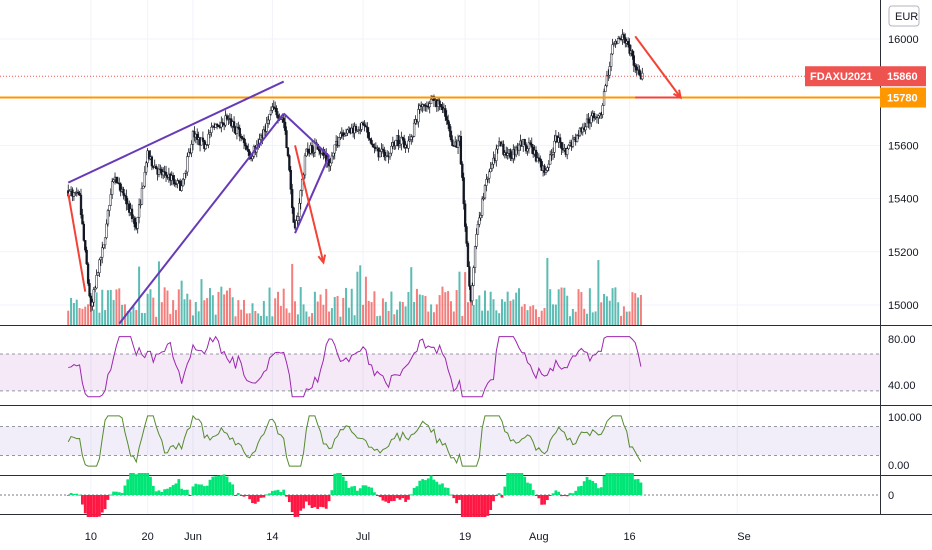  I want to click on trend-line-flag-upper, so click(306, 134).